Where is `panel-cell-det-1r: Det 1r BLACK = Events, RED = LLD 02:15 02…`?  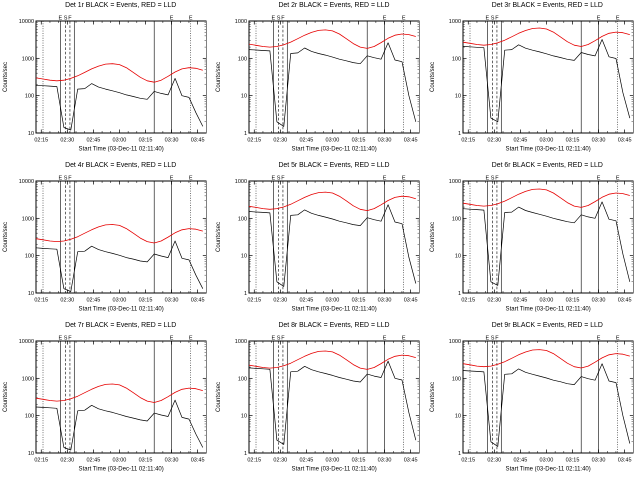 panel-cell-det-1r: Det 1r BLACK = Events, RED = LLD 02:15 02… is located at coordinates (106, 80).